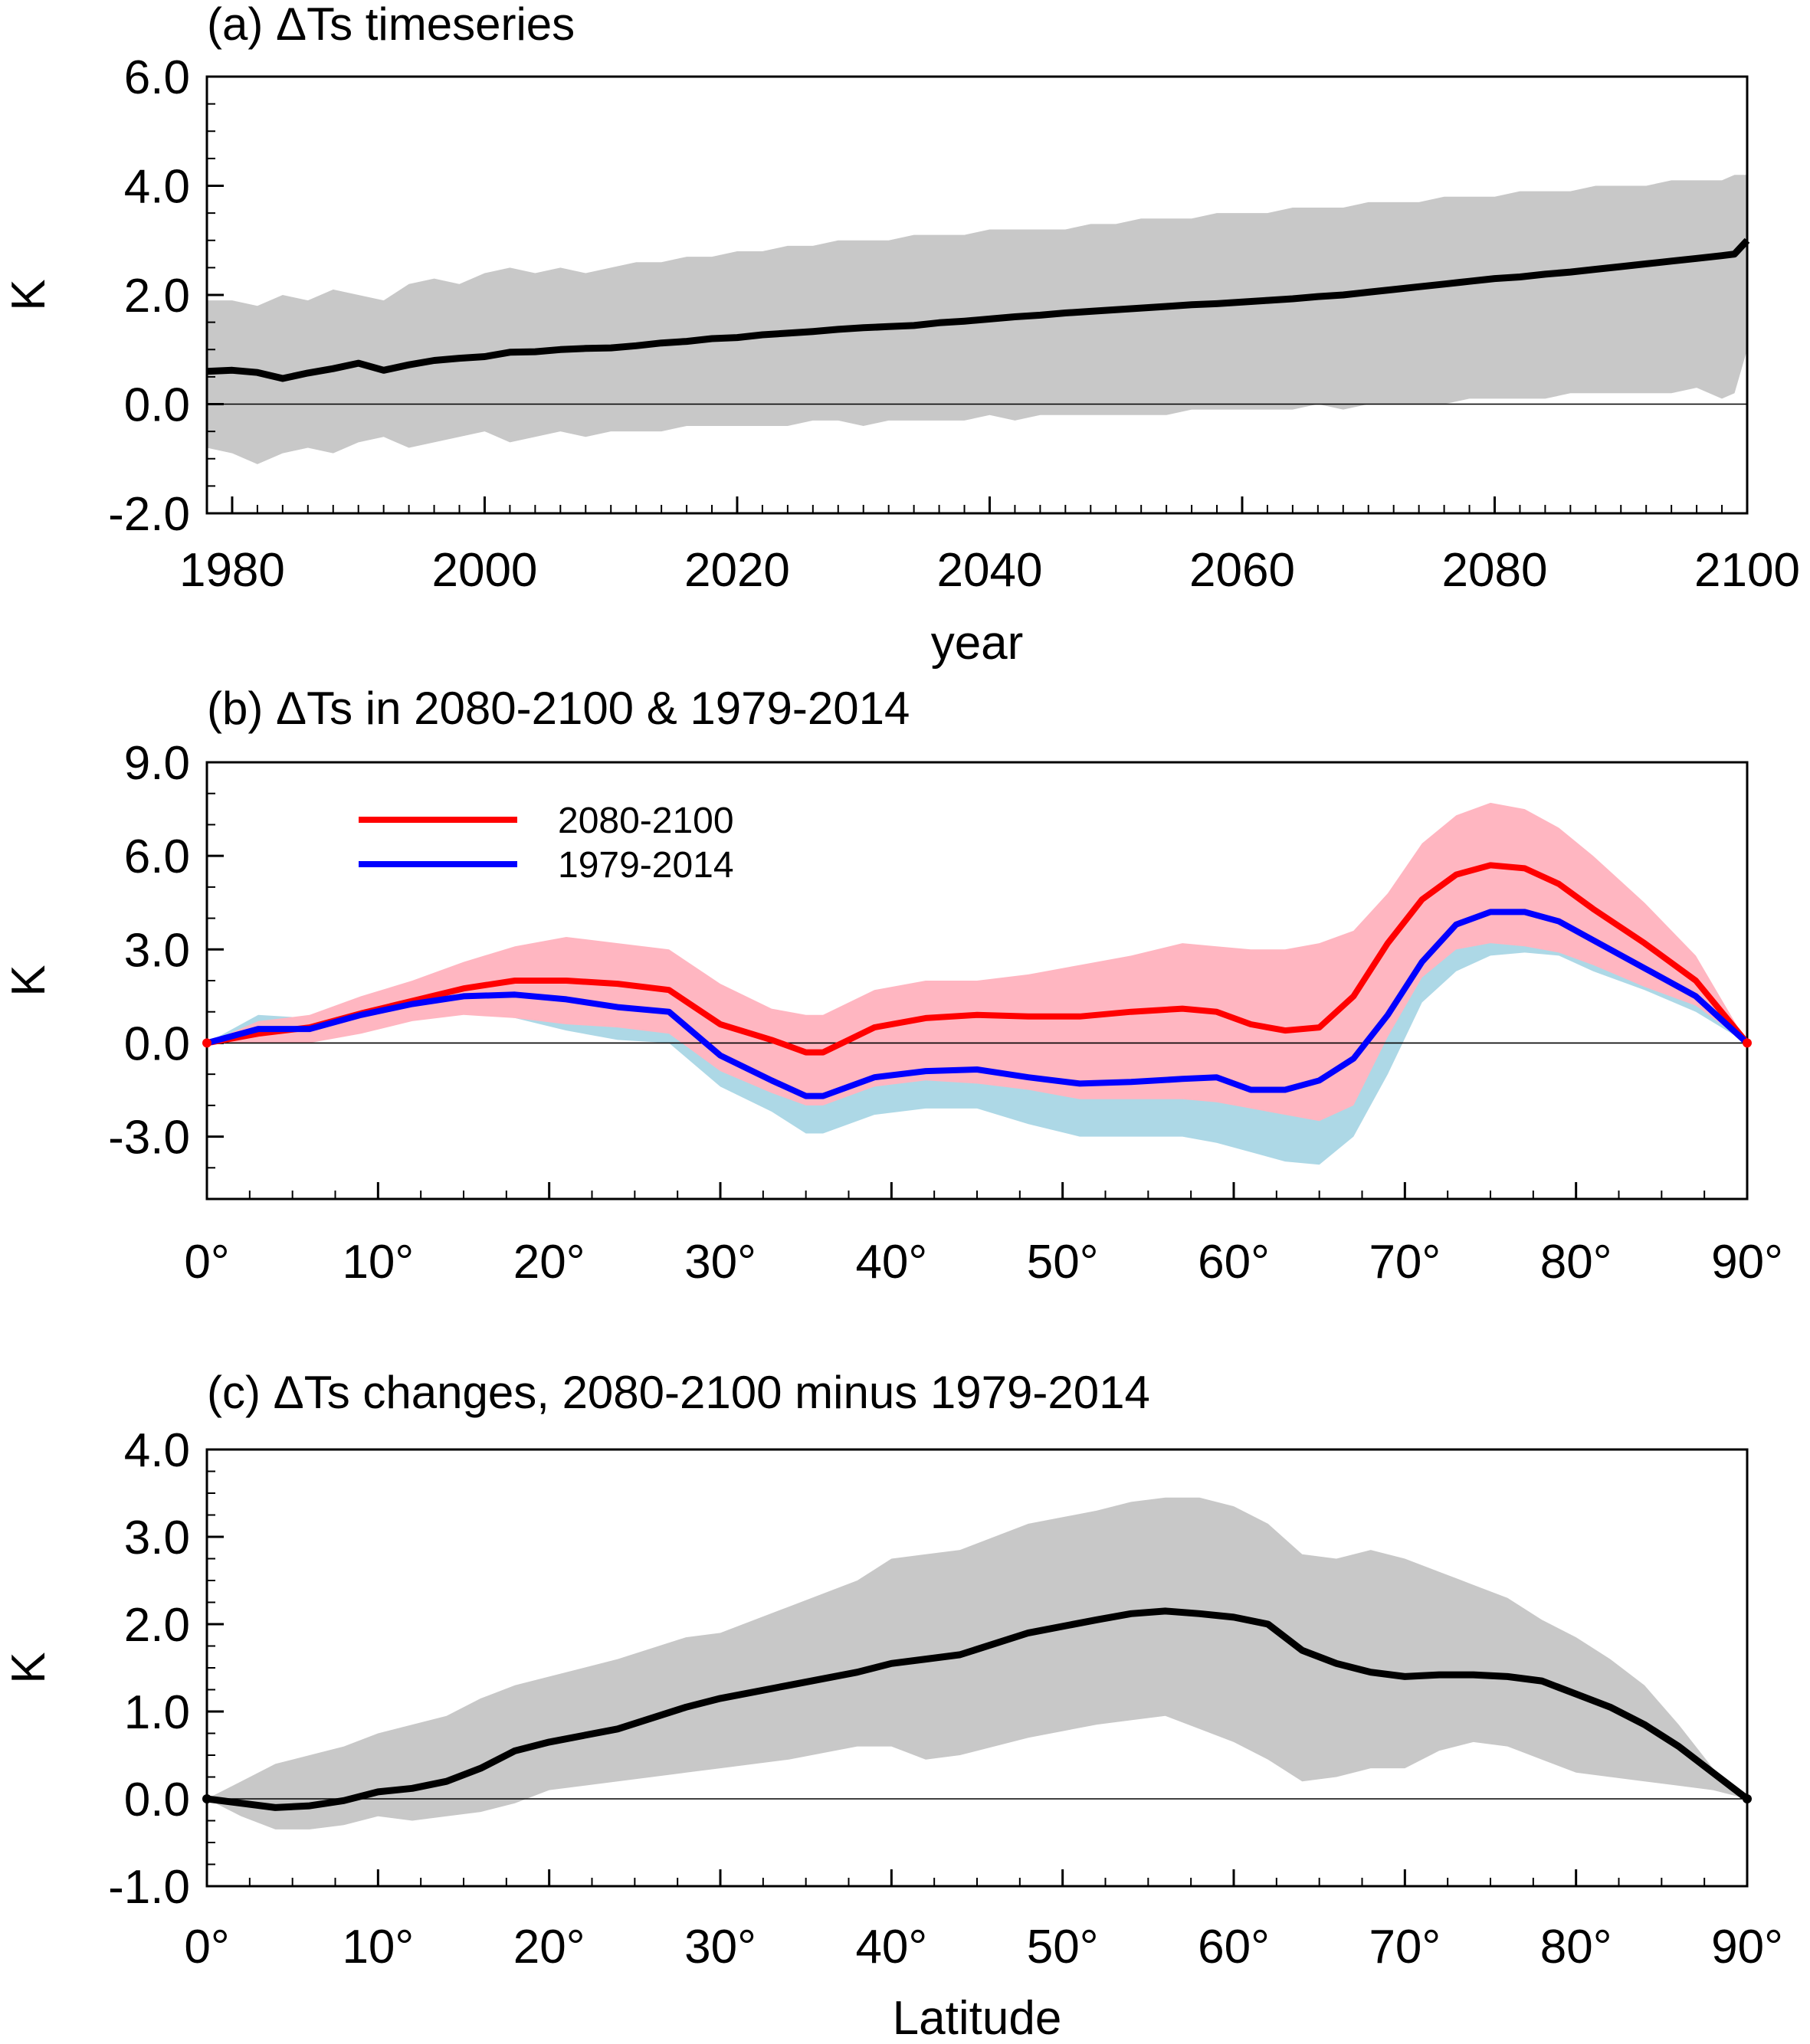  Describe the element at coordinates (391, 25) in the screenshot. I see `chart-title: (a) ΔTs timeseries` at that location.